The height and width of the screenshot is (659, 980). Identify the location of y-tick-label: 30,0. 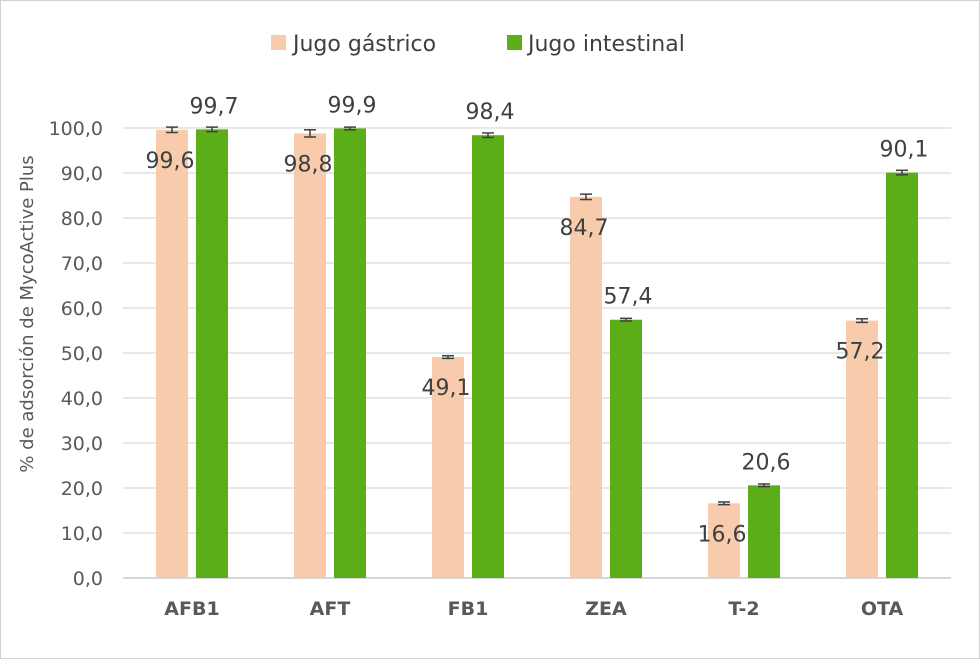
(82, 444).